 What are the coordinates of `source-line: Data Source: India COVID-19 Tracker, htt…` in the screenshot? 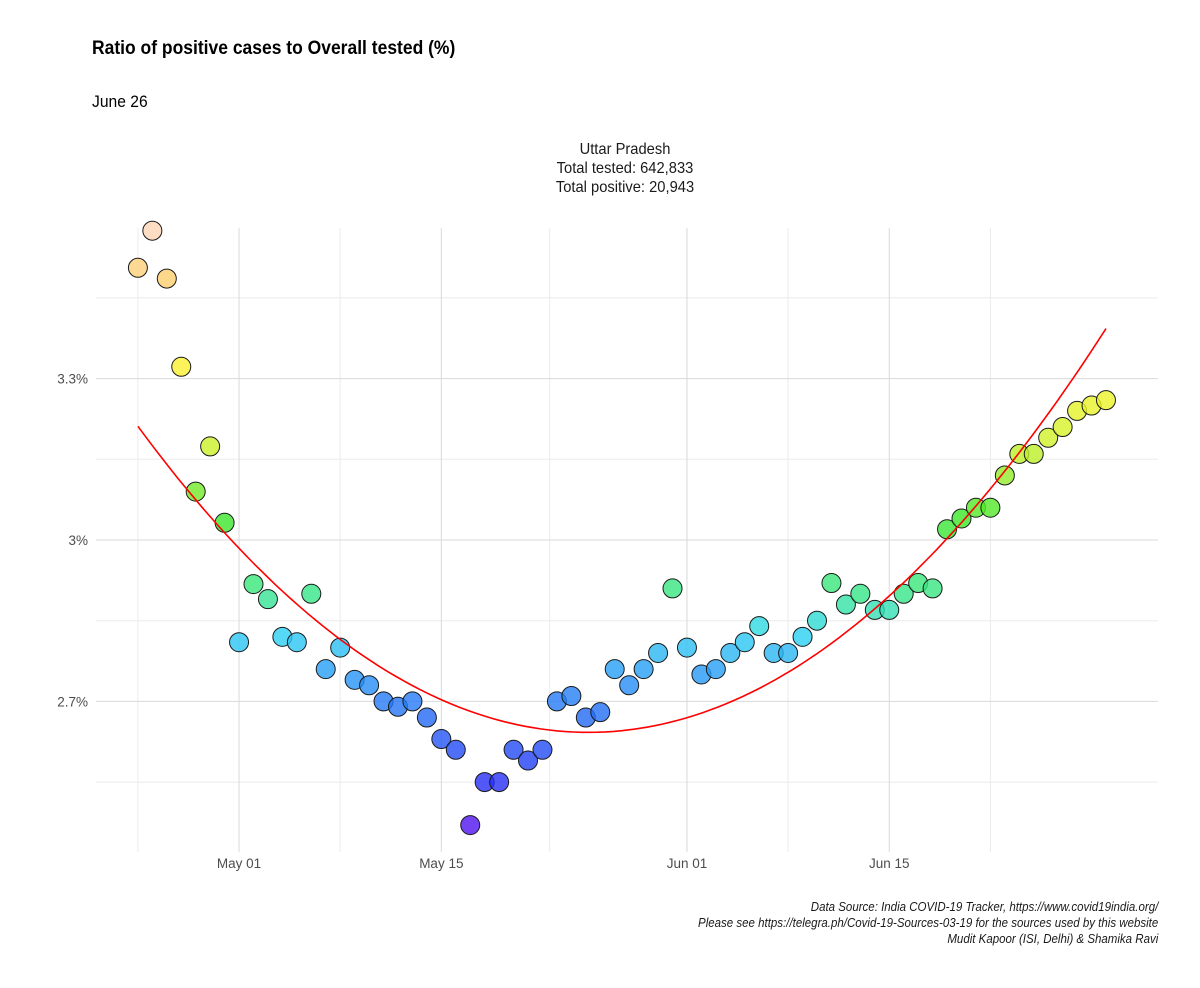 It's located at (984, 907).